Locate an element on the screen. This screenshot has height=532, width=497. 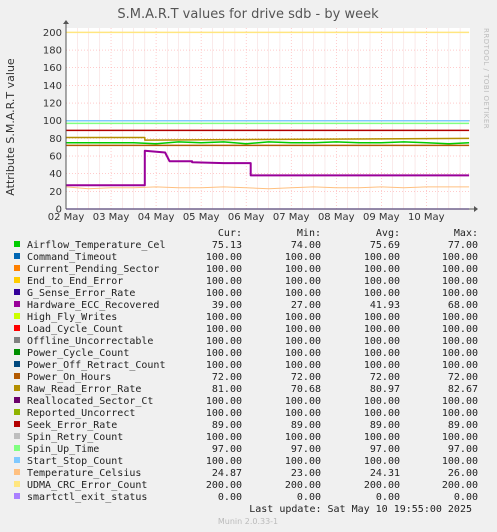
legend-value-min: 27.00 is located at coordinates (306, 305).